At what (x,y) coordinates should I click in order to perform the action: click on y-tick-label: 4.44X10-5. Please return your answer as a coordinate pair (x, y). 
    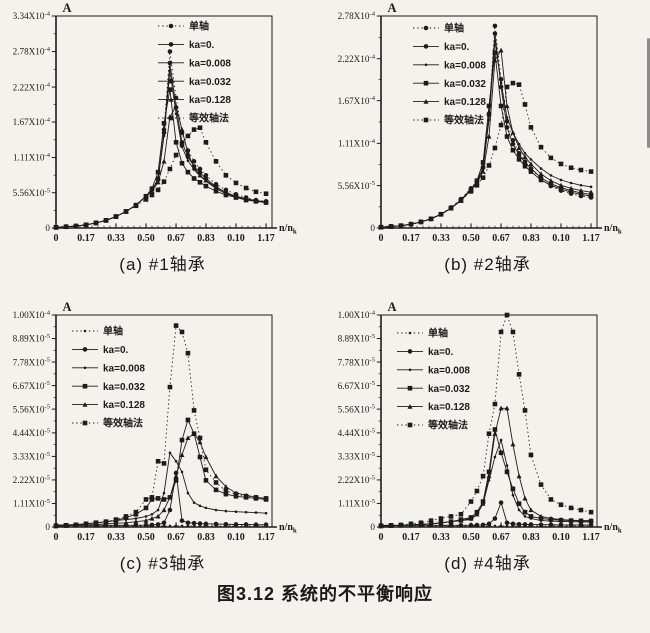
    Looking at the image, I should click on (357, 432).